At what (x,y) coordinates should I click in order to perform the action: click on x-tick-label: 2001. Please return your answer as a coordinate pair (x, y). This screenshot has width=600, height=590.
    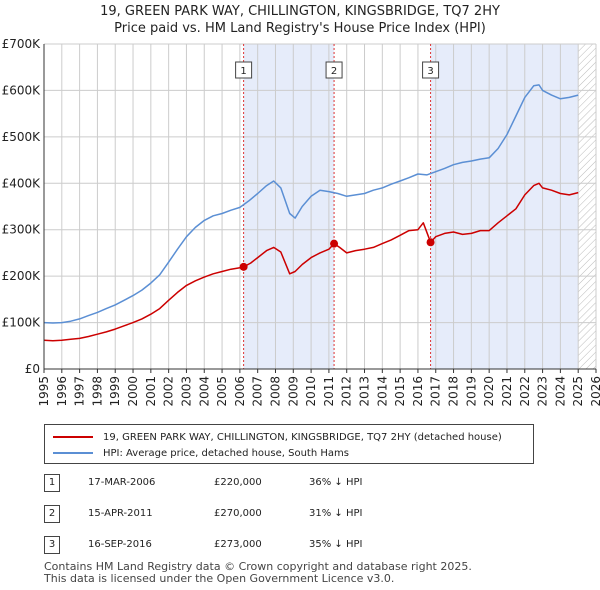
    Looking at the image, I should click on (151, 391).